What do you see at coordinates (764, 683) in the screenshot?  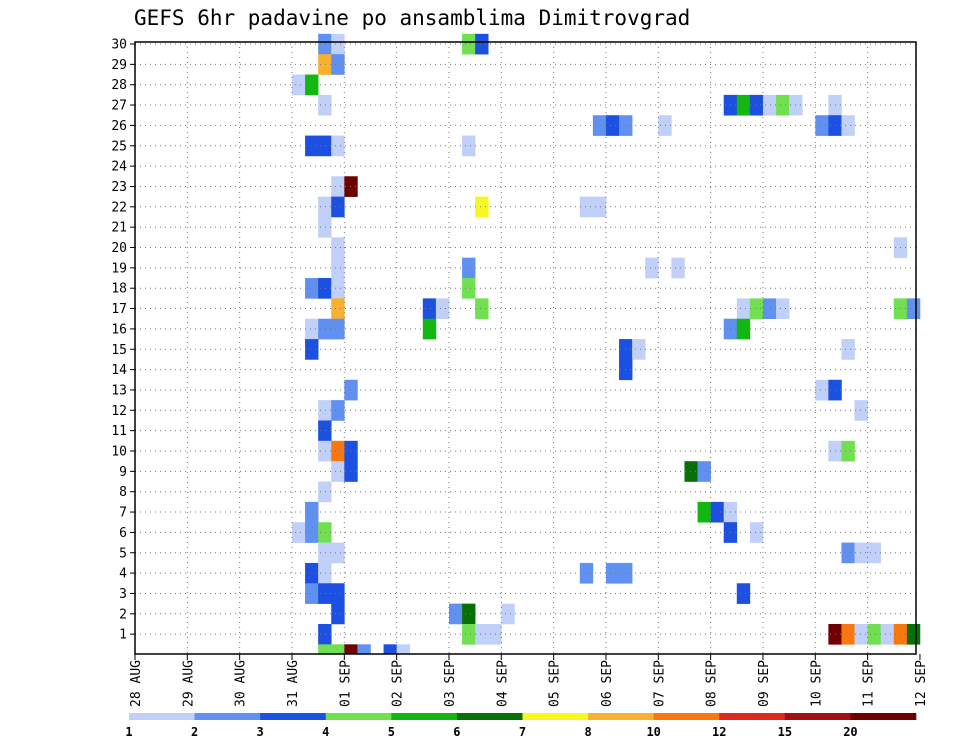 I see `x-tick-label: 09 SEP` at bounding box center [764, 683].